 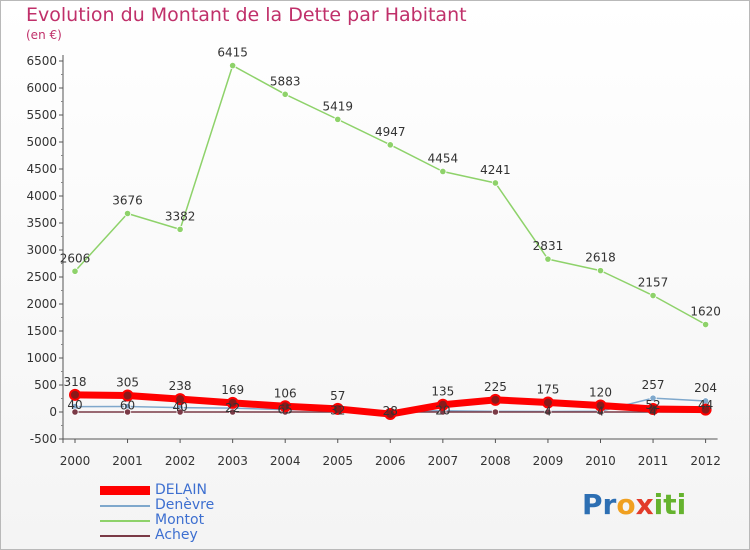 I want to click on data-label: 5419, so click(x=337, y=106).